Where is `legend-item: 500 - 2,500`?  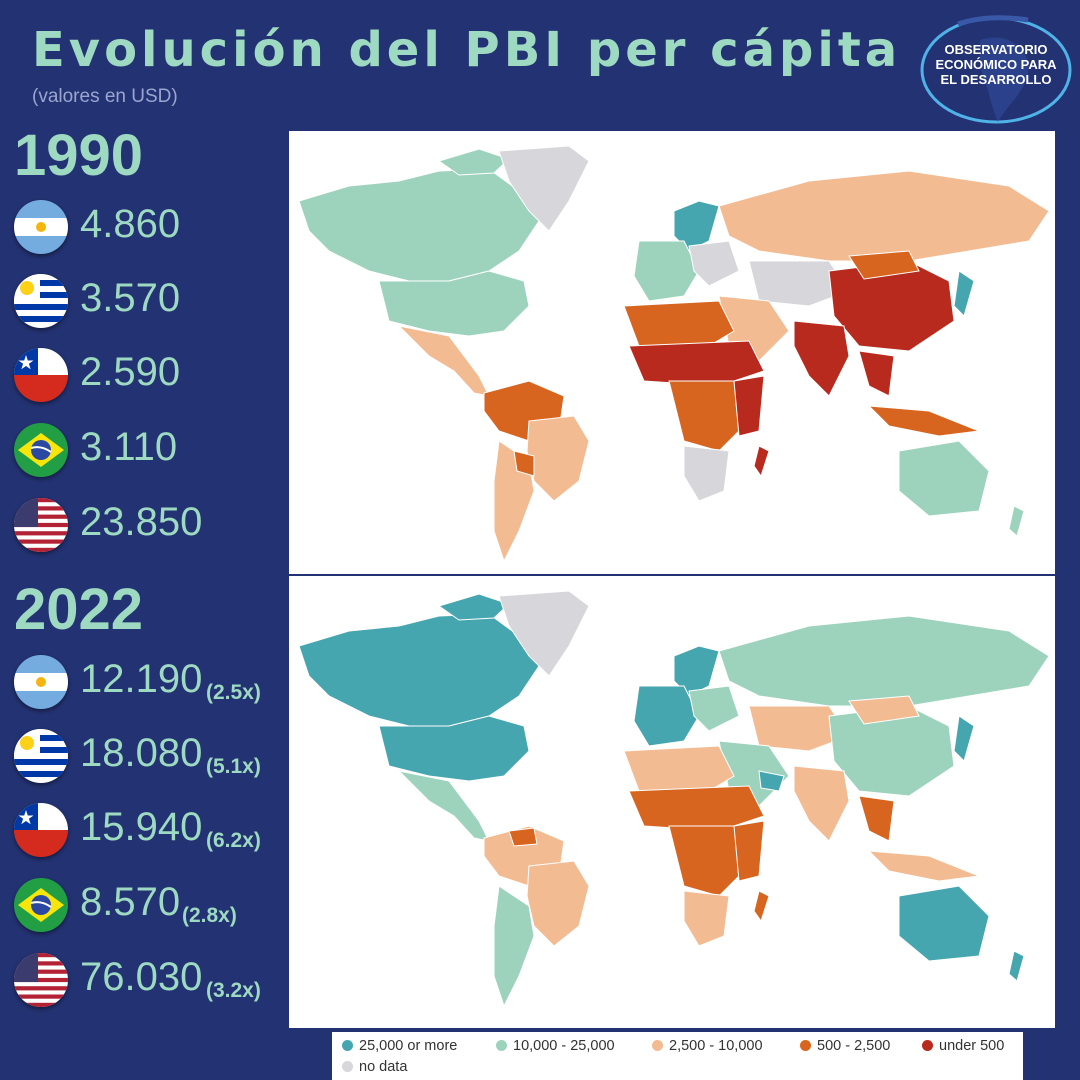
legend-item: 500 - 2,500 is located at coordinates (845, 1046).